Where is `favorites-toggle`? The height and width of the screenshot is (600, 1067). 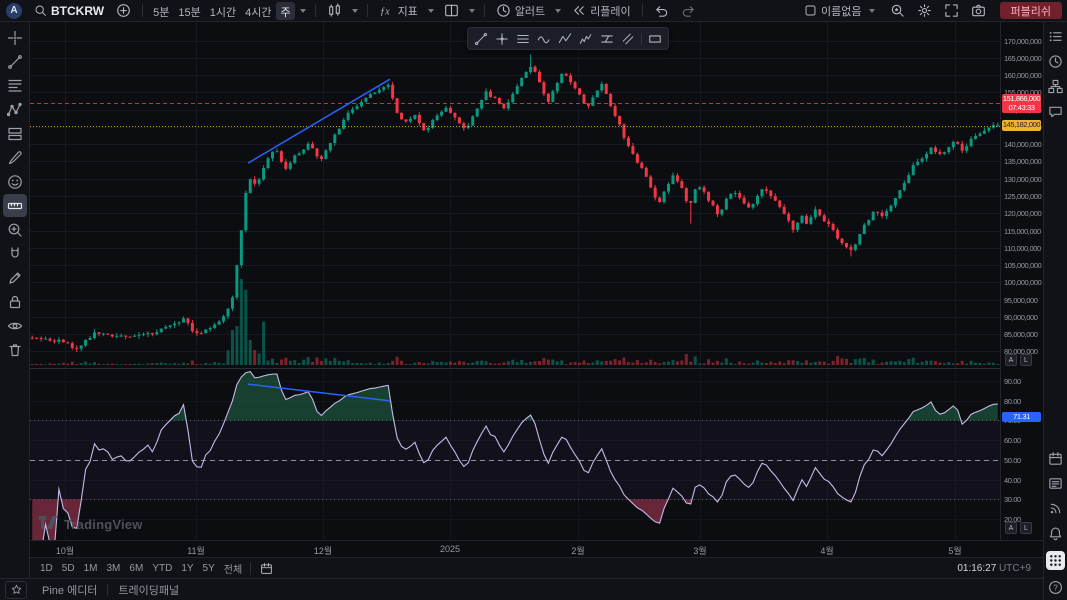 favorites-toggle is located at coordinates (16, 589).